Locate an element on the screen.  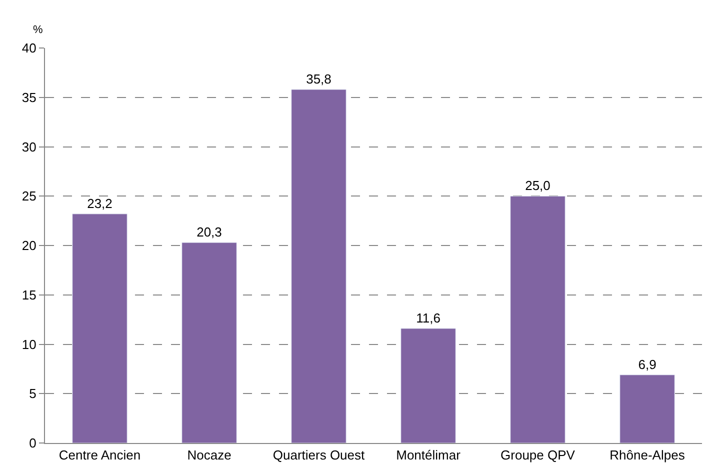
data-label: 35,8 is located at coordinates (319, 78).